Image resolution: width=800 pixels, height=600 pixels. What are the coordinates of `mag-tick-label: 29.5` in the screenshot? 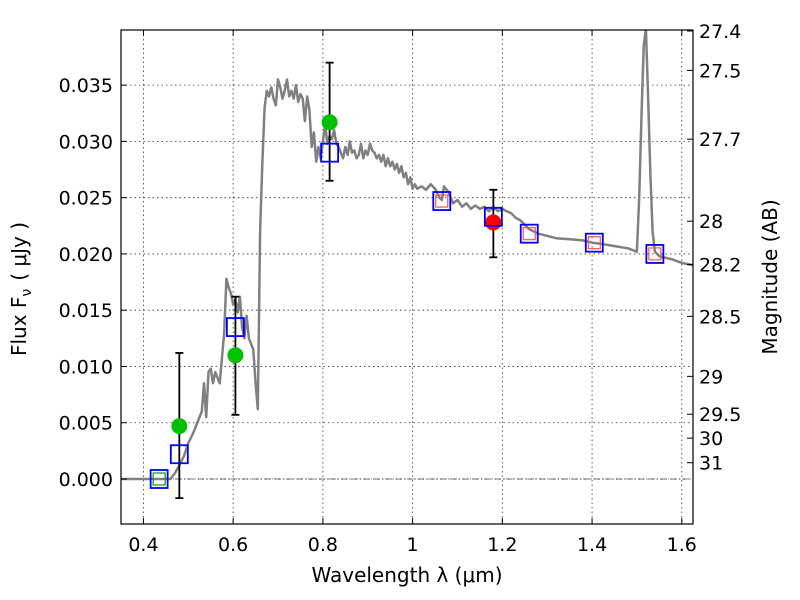 It's located at (720, 415).